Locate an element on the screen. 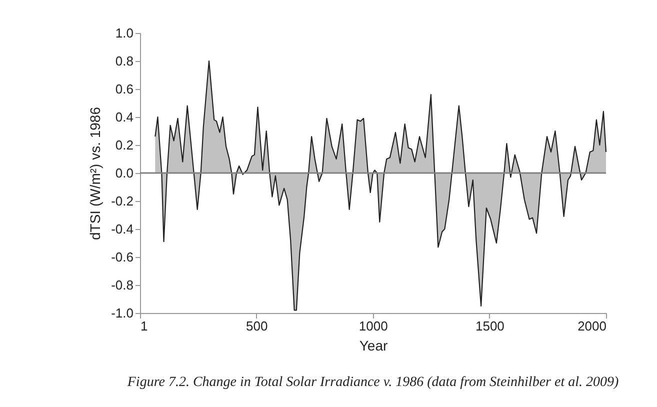 This screenshot has height=407, width=657. x-tick-label: 1000 is located at coordinates (373, 326).